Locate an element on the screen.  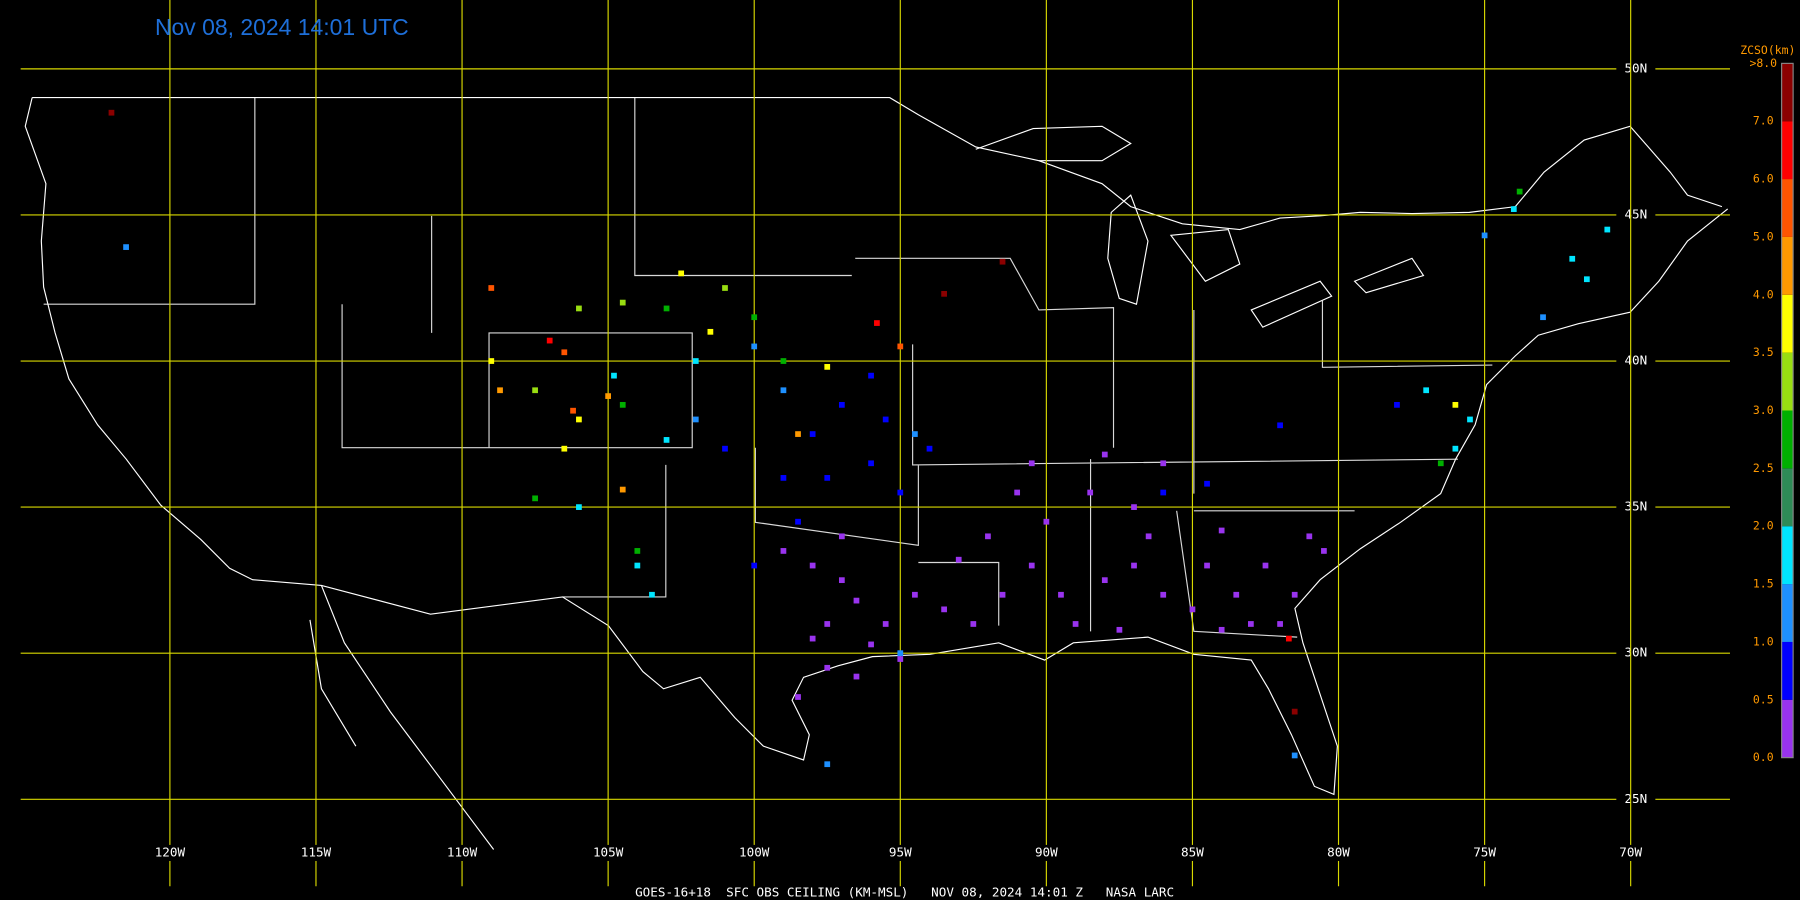
mexico-coast is located at coordinates (402, 717).